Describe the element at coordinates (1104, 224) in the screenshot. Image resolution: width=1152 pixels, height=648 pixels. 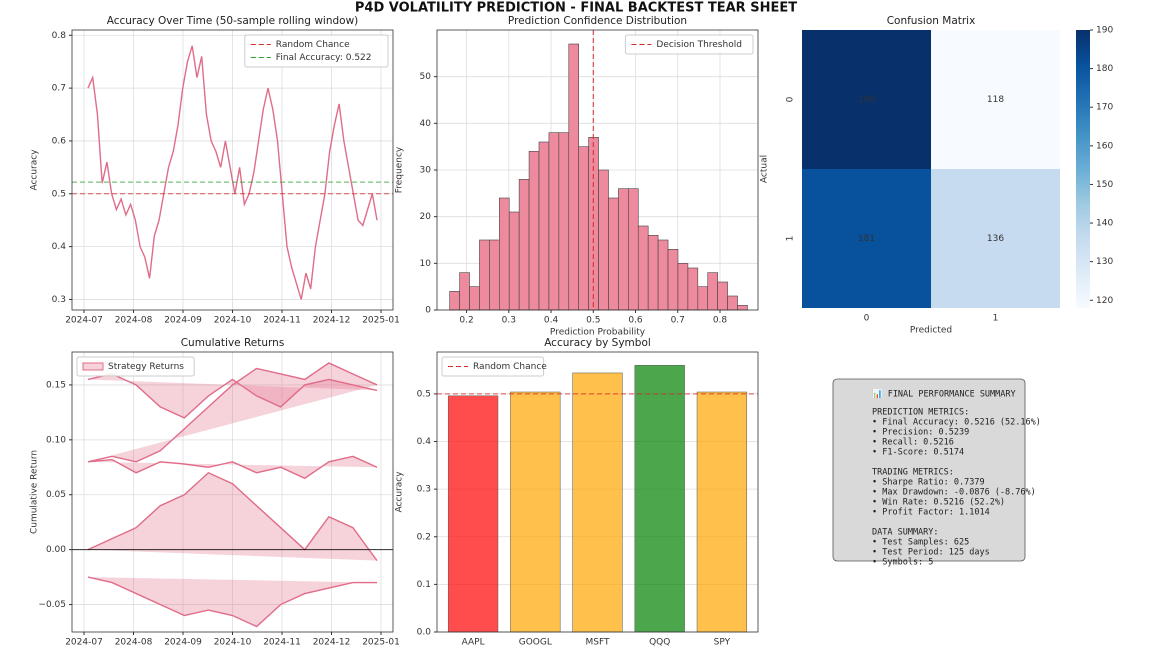
I see `colorbar-tick-label: 140` at that location.